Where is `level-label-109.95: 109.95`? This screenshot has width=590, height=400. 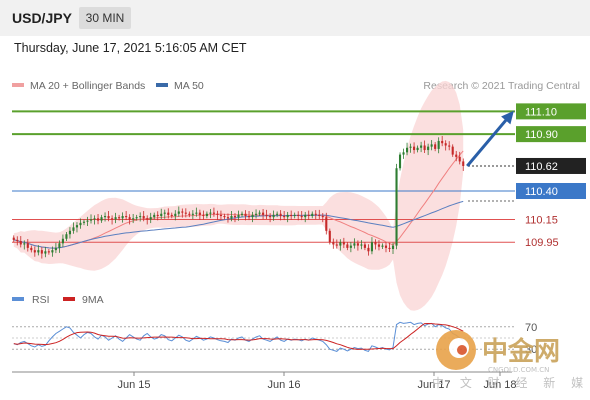
level-label-109.95: 109.95 is located at coordinates (542, 243).